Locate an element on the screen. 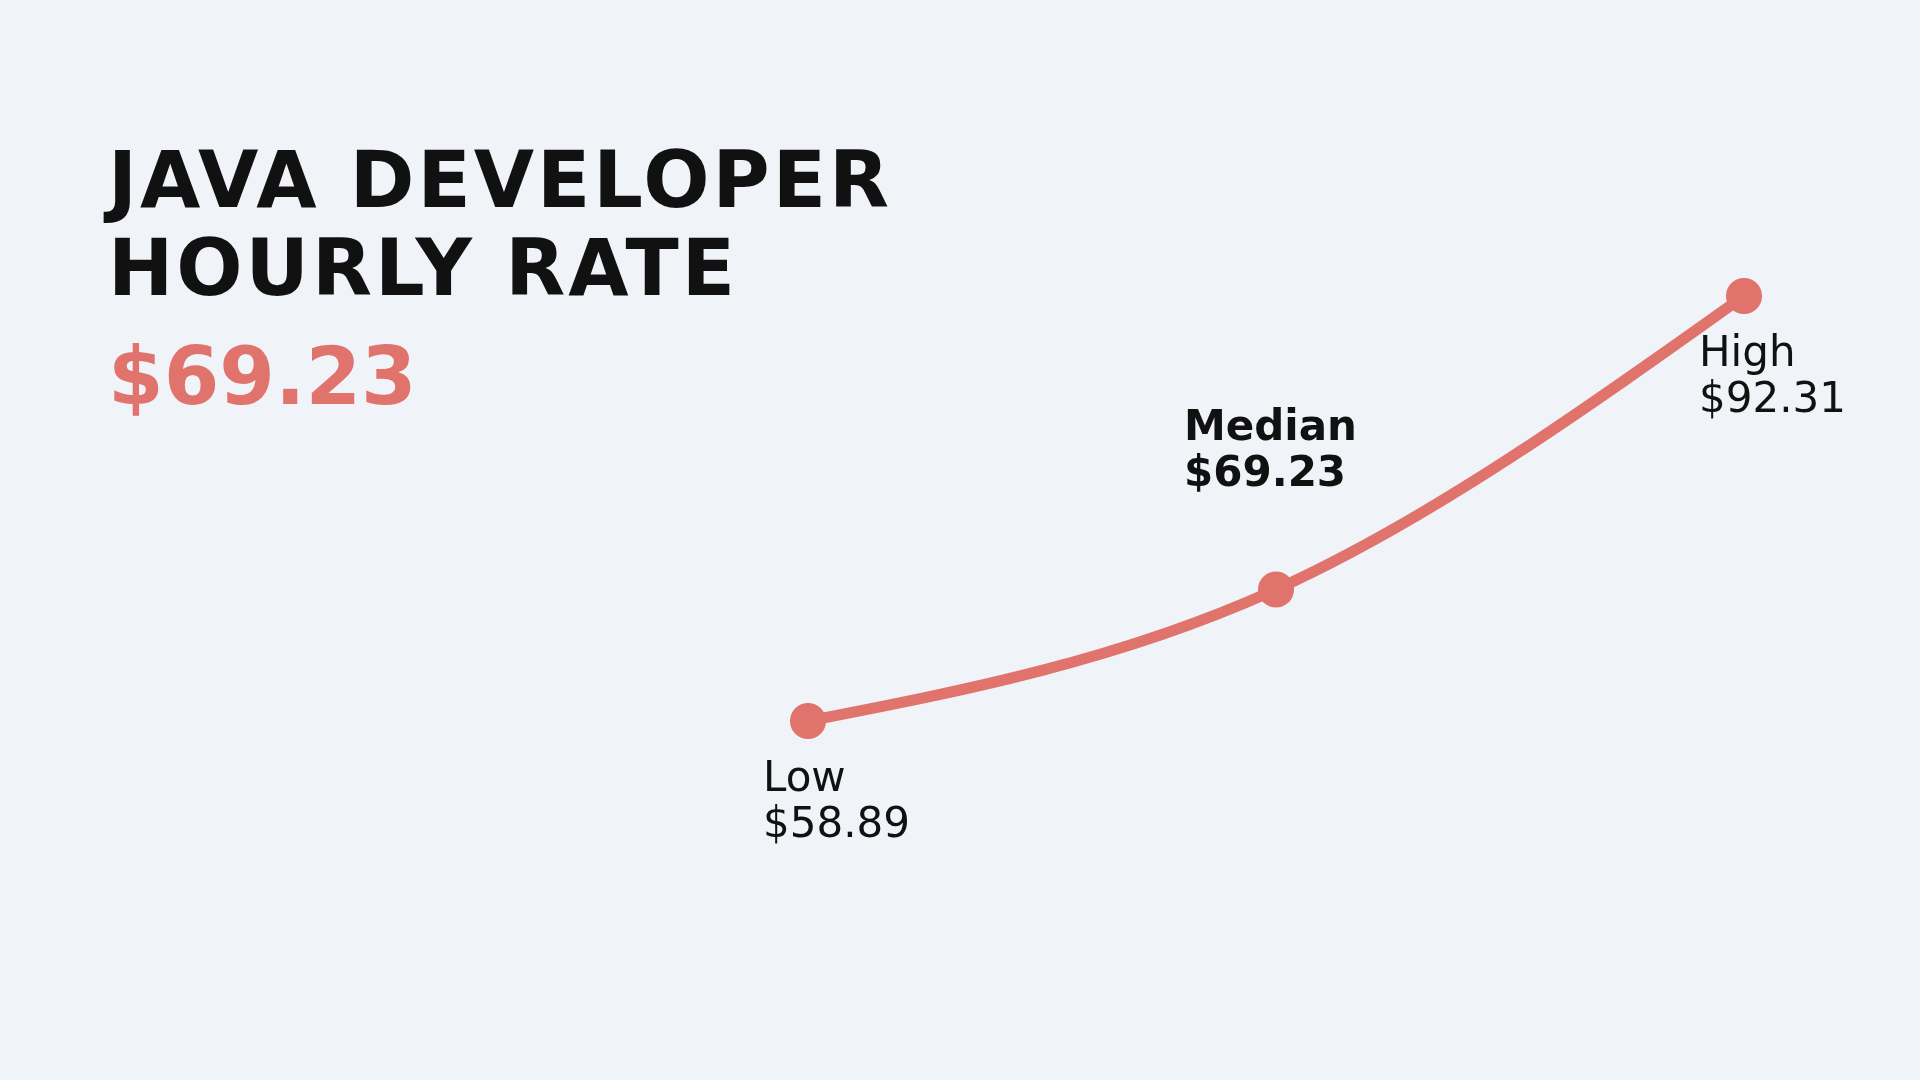 This screenshot has width=1920, height=1080. data-label: $58.89 is located at coordinates (836, 822).